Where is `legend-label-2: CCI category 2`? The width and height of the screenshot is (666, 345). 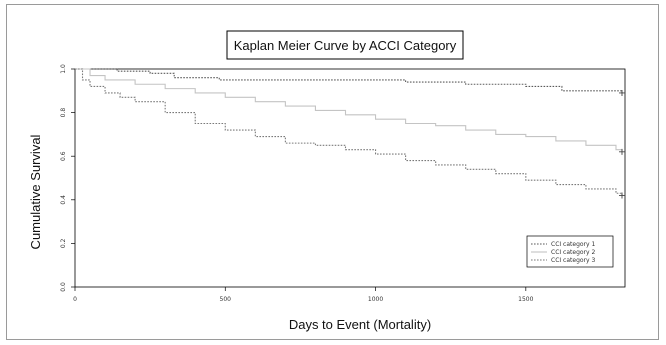 legend-label-2: CCI category 2 is located at coordinates (573, 252).